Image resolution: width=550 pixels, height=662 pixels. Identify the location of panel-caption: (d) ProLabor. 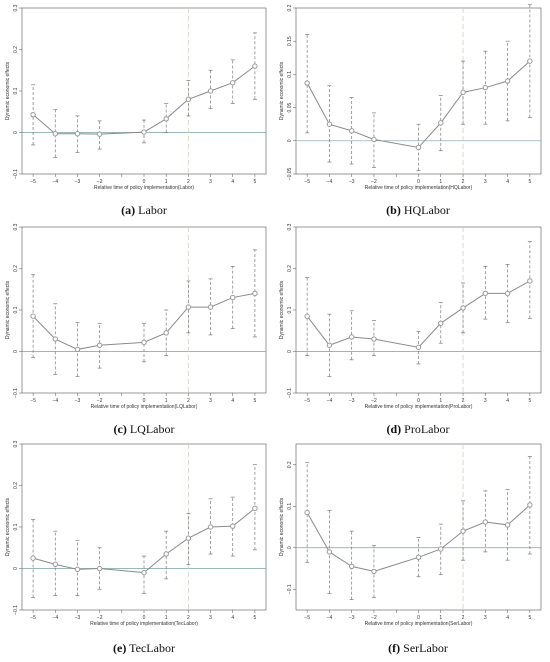
(418, 429).